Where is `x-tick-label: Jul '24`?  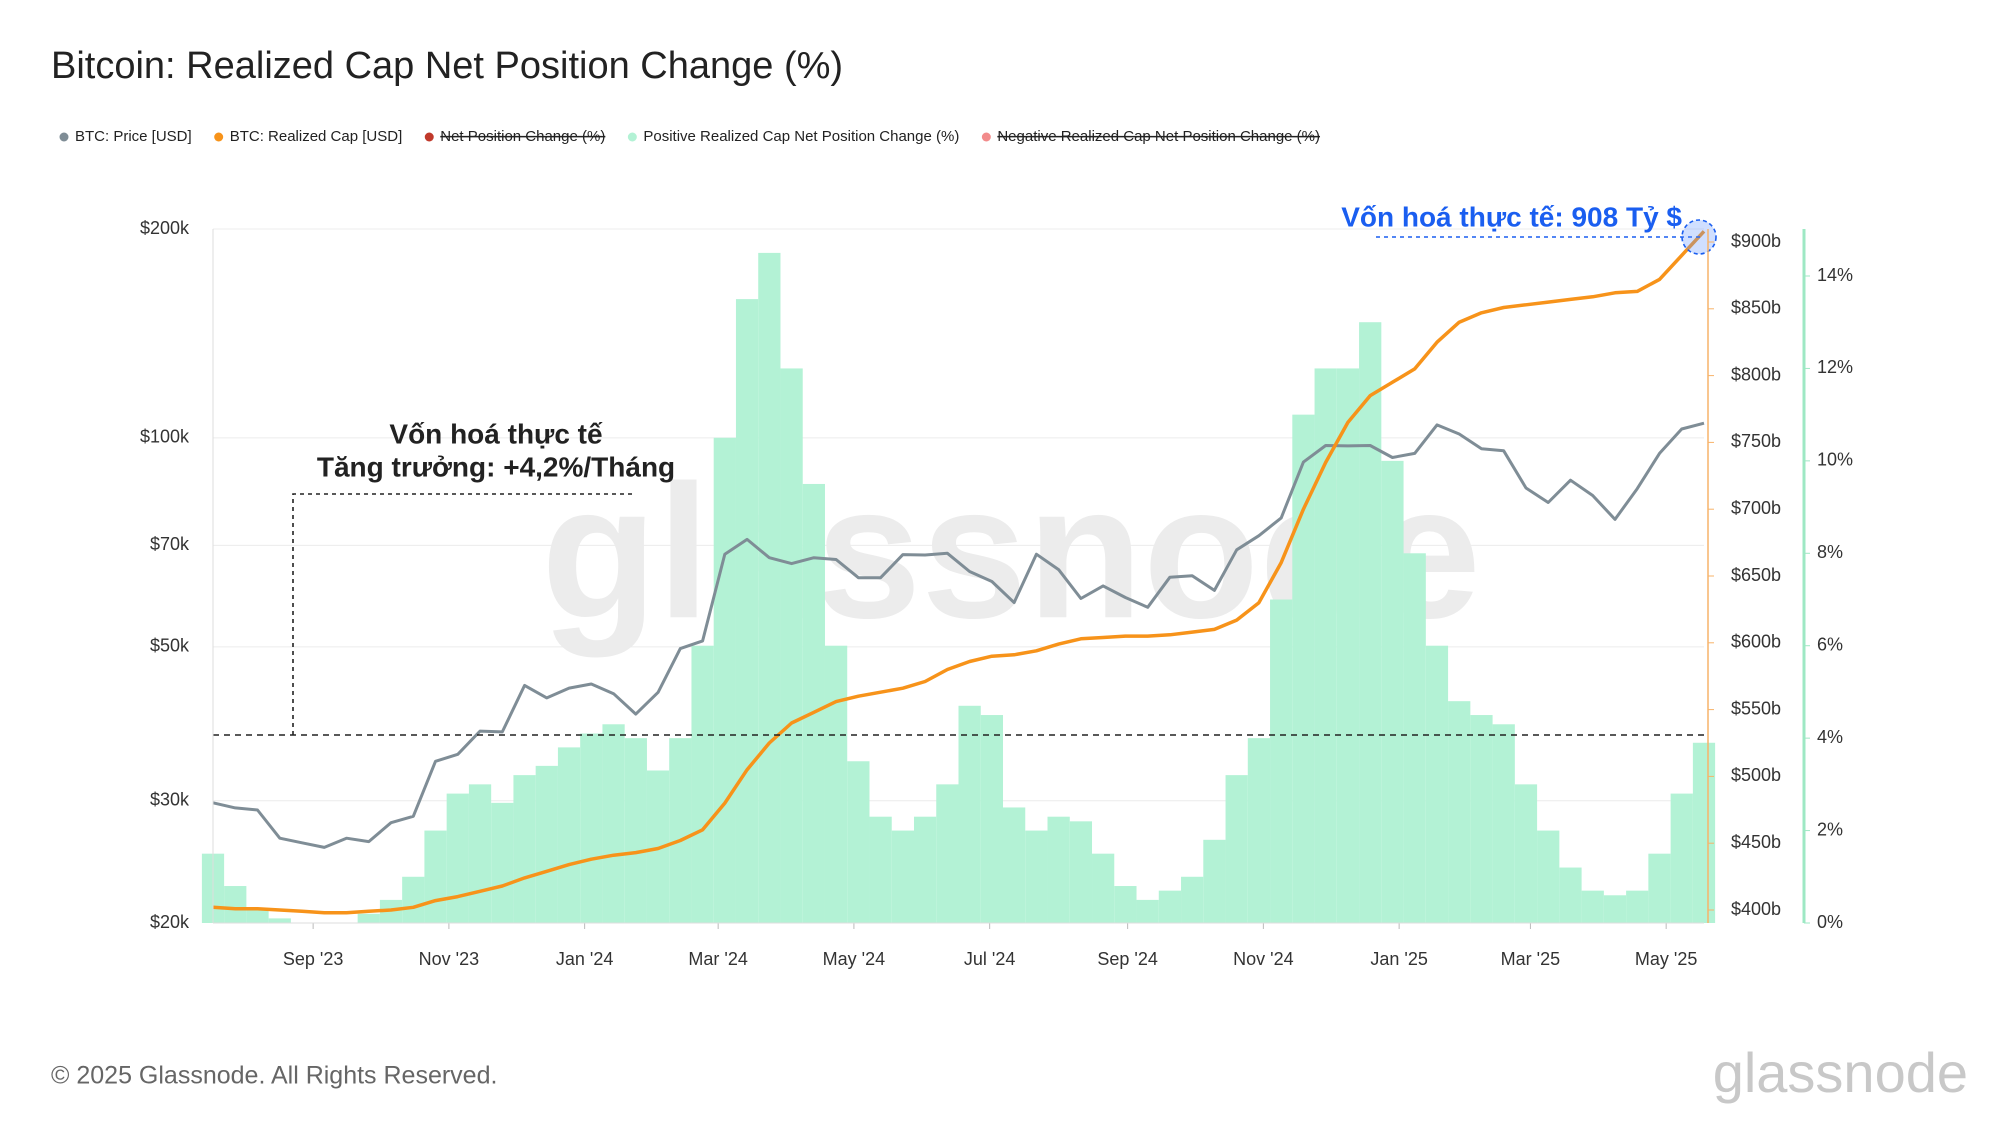 x-tick-label: Jul '24 is located at coordinates (989, 959).